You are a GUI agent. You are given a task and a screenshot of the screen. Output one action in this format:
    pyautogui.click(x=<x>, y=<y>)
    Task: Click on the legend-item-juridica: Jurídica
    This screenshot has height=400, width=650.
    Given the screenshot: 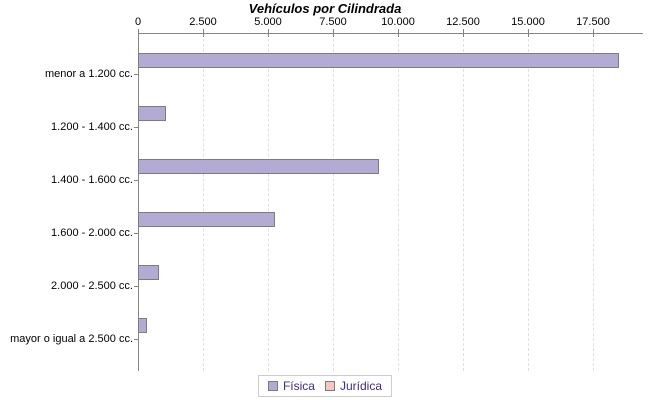 What is the action you would take?
    pyautogui.click(x=353, y=386)
    